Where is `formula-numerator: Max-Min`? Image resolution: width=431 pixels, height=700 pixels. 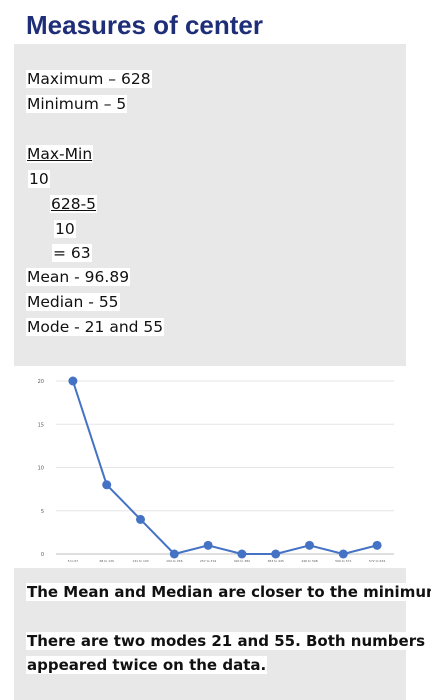
formula-numerator: Max-Min is located at coordinates (60, 154).